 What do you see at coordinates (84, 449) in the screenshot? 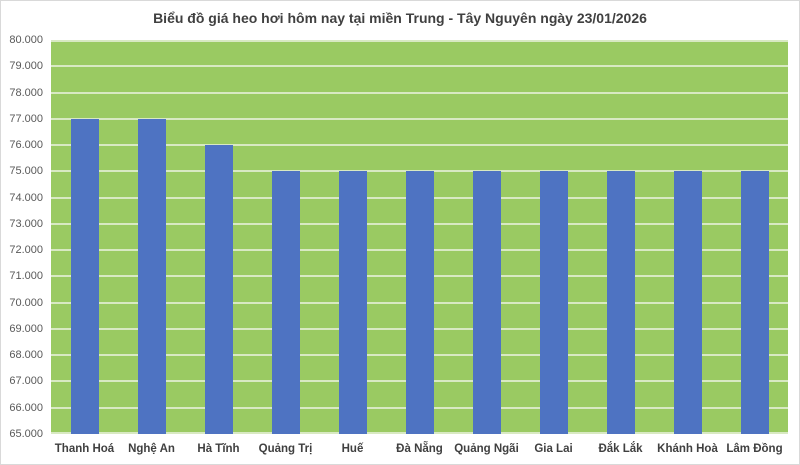
I see `x-axis-category-label: Thanh Hoá` at bounding box center [84, 449].